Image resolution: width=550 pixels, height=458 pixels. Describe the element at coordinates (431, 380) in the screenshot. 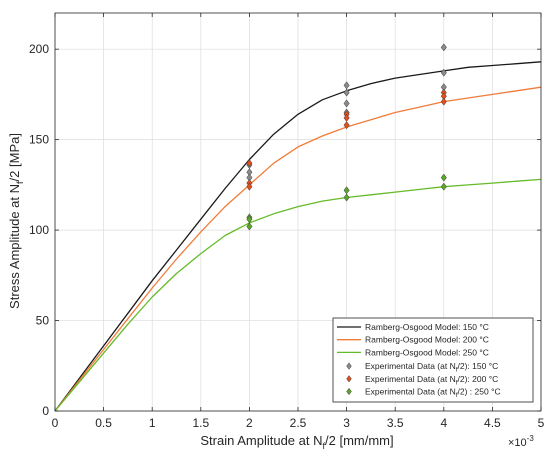

I see `legend-label-exp-1: Experimental Data (at Nf/2): 200 °C` at that location.